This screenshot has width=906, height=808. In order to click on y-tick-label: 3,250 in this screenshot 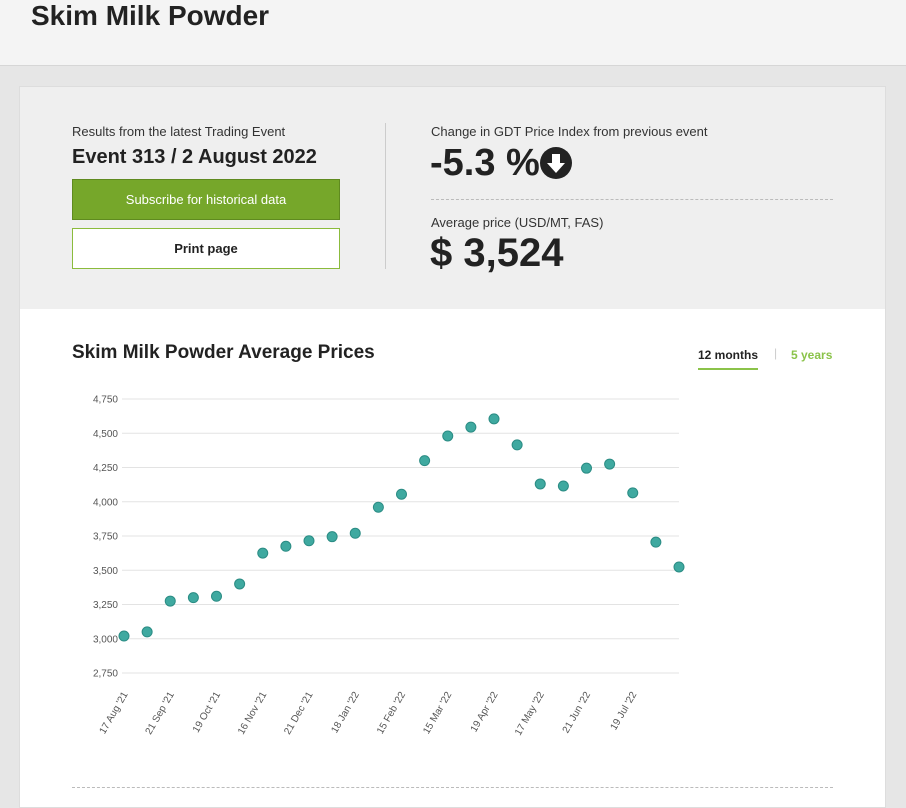, I will do `click(105, 605)`.